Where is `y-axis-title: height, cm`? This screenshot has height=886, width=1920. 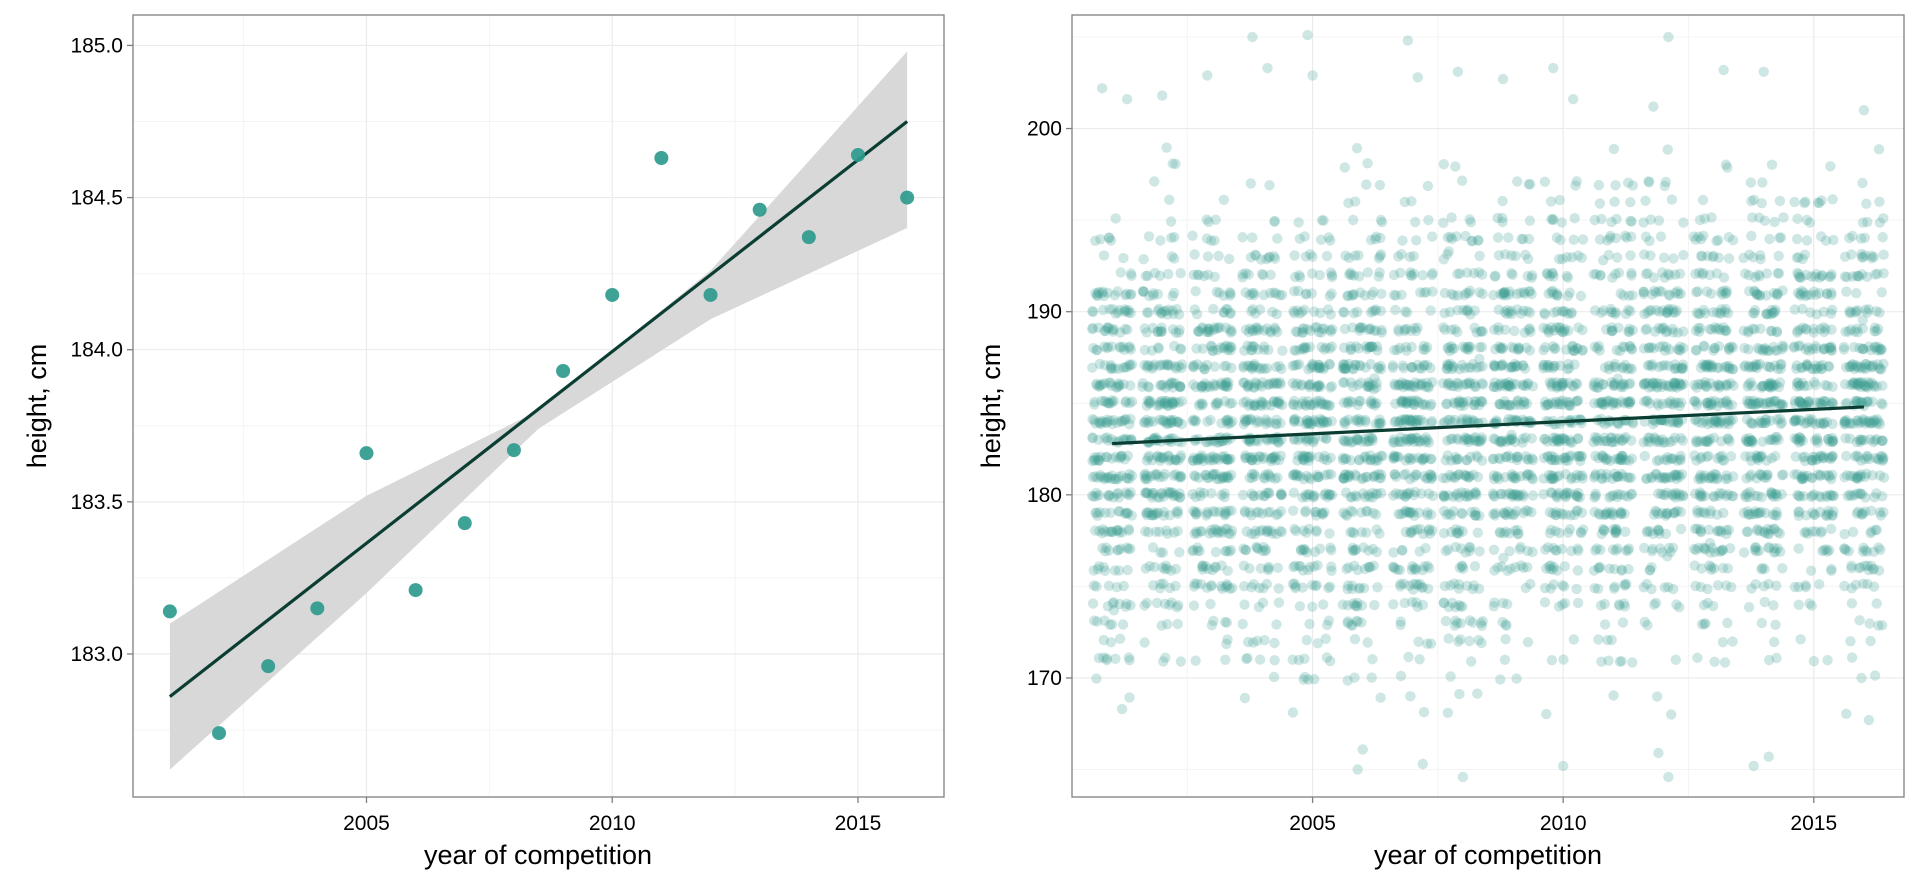 y-axis-title: height, cm is located at coordinates (37, 406).